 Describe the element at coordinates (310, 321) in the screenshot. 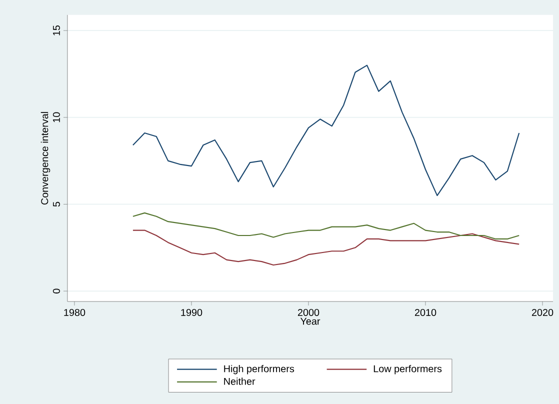

I see `x-axis-title: Year` at that location.